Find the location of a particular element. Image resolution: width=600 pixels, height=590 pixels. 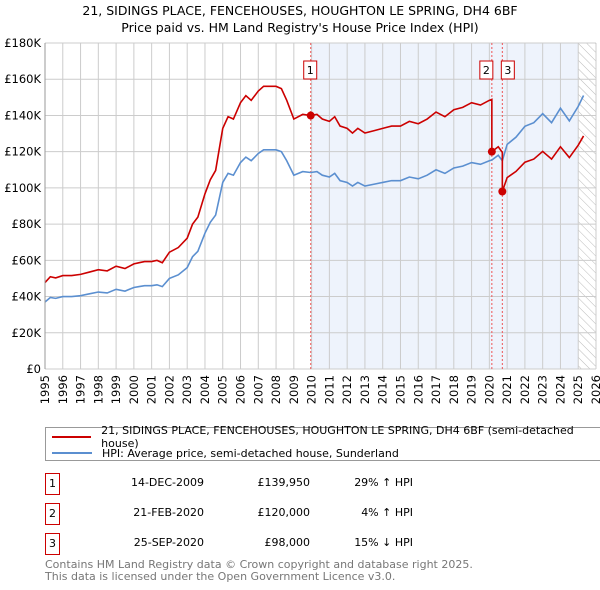

x-tick-label: 1999 is located at coordinates (116, 389).